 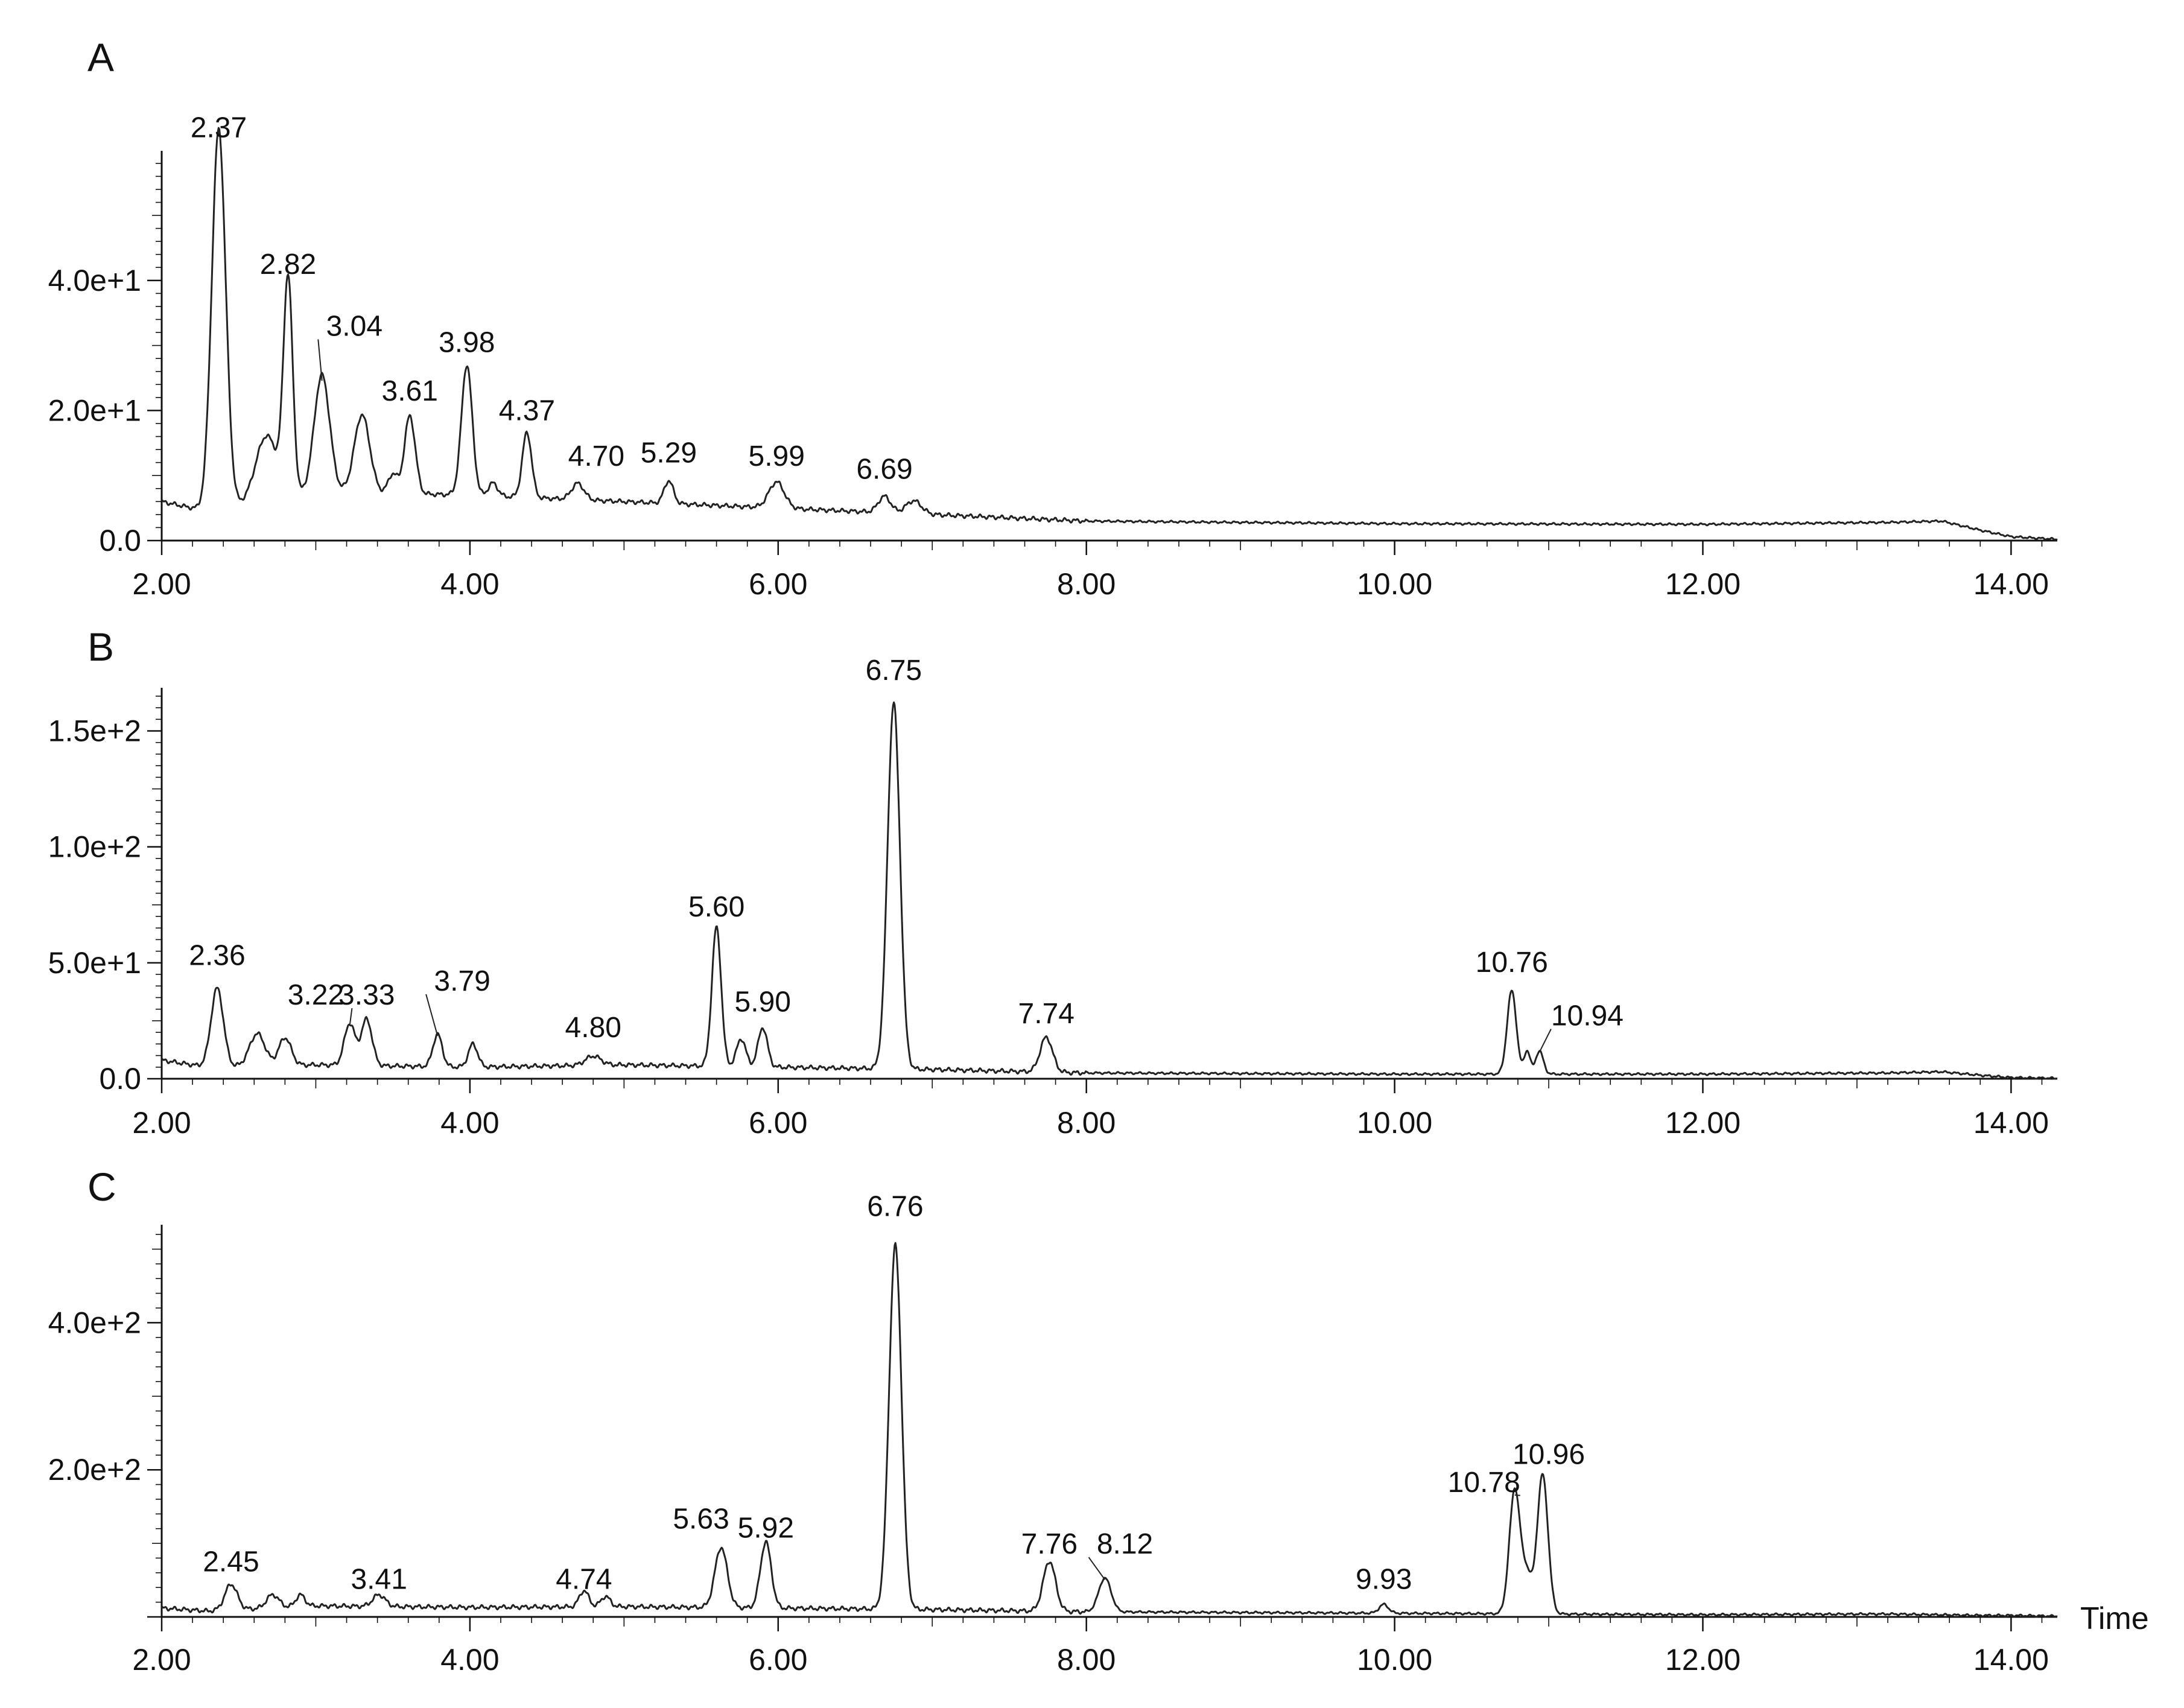 What do you see at coordinates (462, 981) in the screenshot?
I see `peak-label: 3.79` at bounding box center [462, 981].